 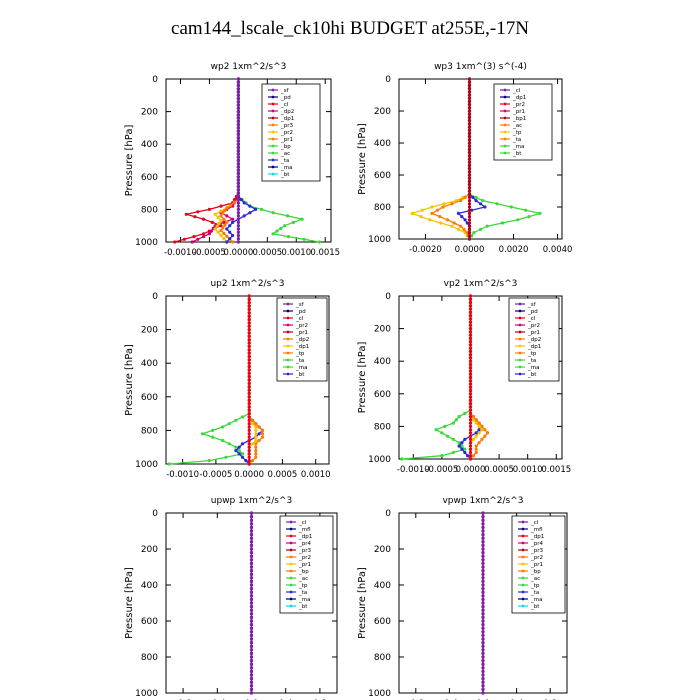 What do you see at coordinates (537, 544) in the screenshot?
I see `legend-entry: _pr4` at bounding box center [537, 544].